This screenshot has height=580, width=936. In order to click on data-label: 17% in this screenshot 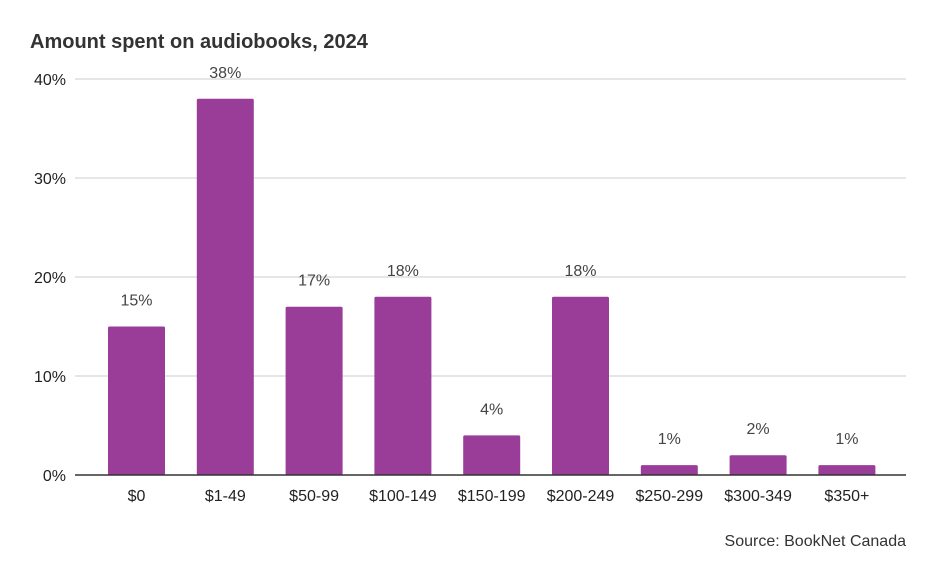, I will do `click(314, 281)`.